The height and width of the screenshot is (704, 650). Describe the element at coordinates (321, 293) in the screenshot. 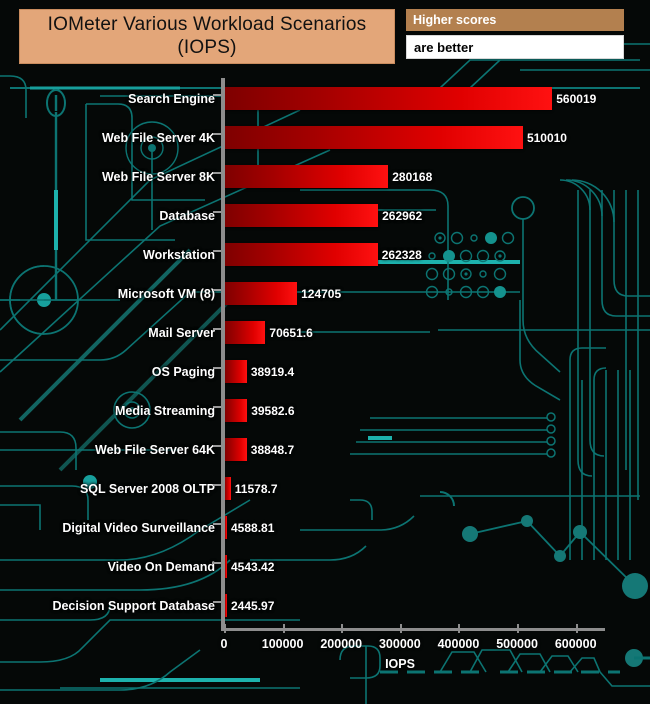

I see `bar-value-label: 124705` at that location.